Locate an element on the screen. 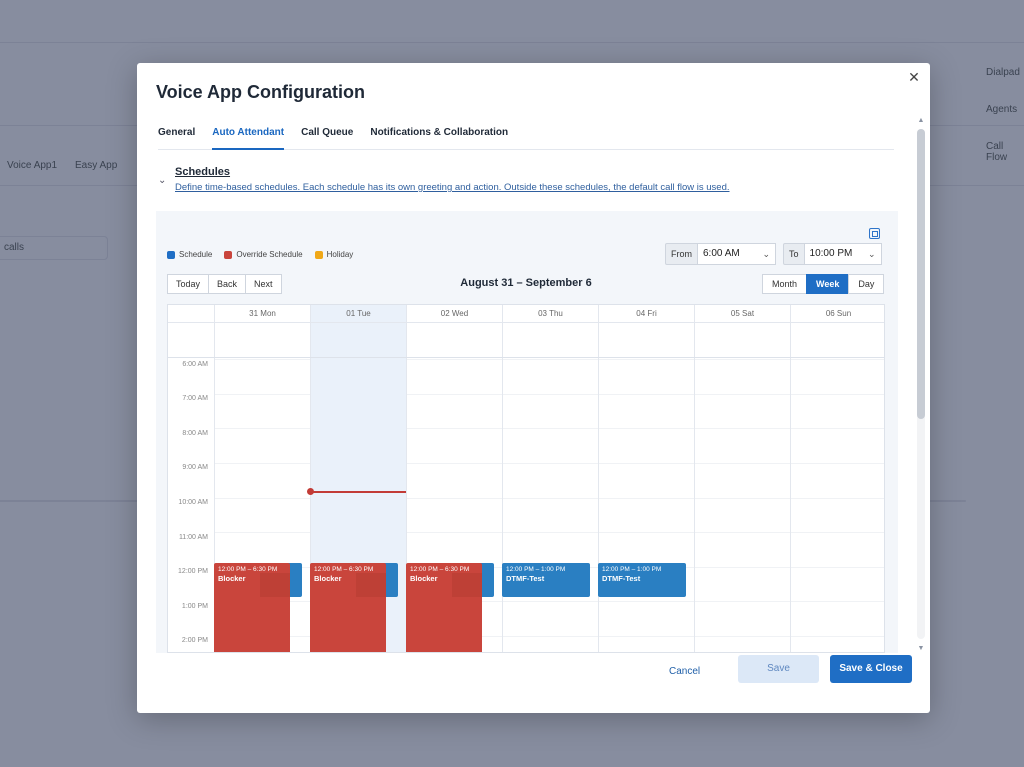 The image size is (1024, 767). day-header: 05 Sat is located at coordinates (742, 313).